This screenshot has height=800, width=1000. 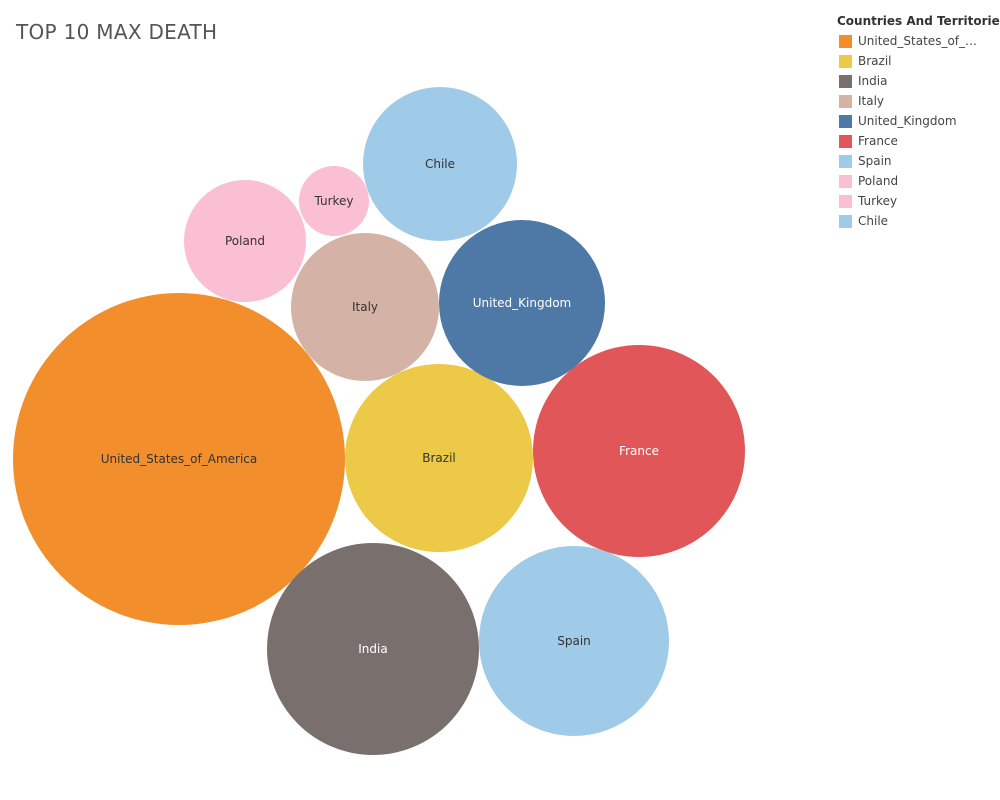 I want to click on legend-label: India, so click(x=873, y=81).